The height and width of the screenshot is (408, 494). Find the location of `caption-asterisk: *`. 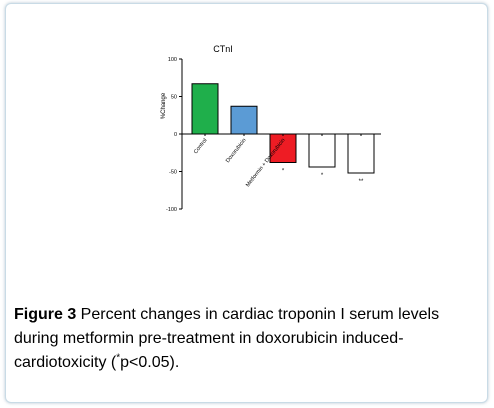

caption-asterisk: * is located at coordinates (118, 358).